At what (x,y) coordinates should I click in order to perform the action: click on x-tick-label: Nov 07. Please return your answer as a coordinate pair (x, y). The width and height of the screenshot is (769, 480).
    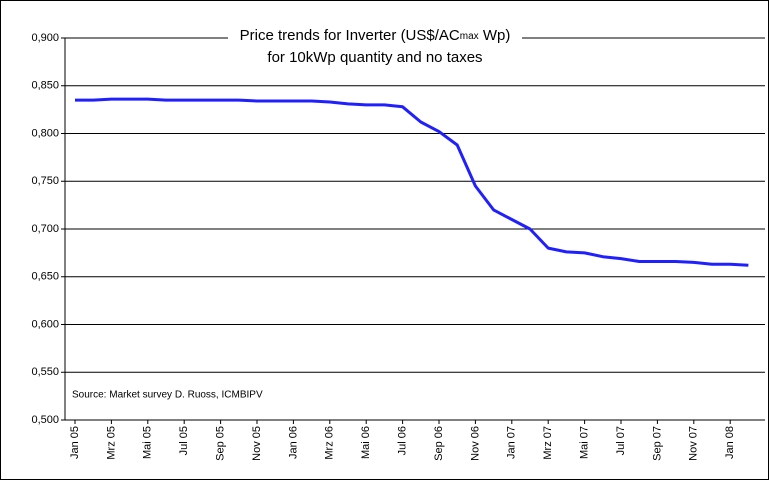
    Looking at the image, I should click on (694, 443).